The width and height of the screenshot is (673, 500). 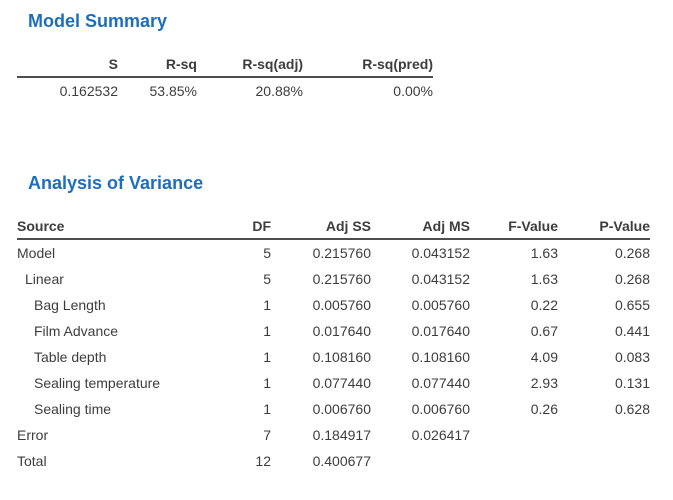 What do you see at coordinates (632, 409) in the screenshot?
I see `cell-p-value: 0.628` at bounding box center [632, 409].